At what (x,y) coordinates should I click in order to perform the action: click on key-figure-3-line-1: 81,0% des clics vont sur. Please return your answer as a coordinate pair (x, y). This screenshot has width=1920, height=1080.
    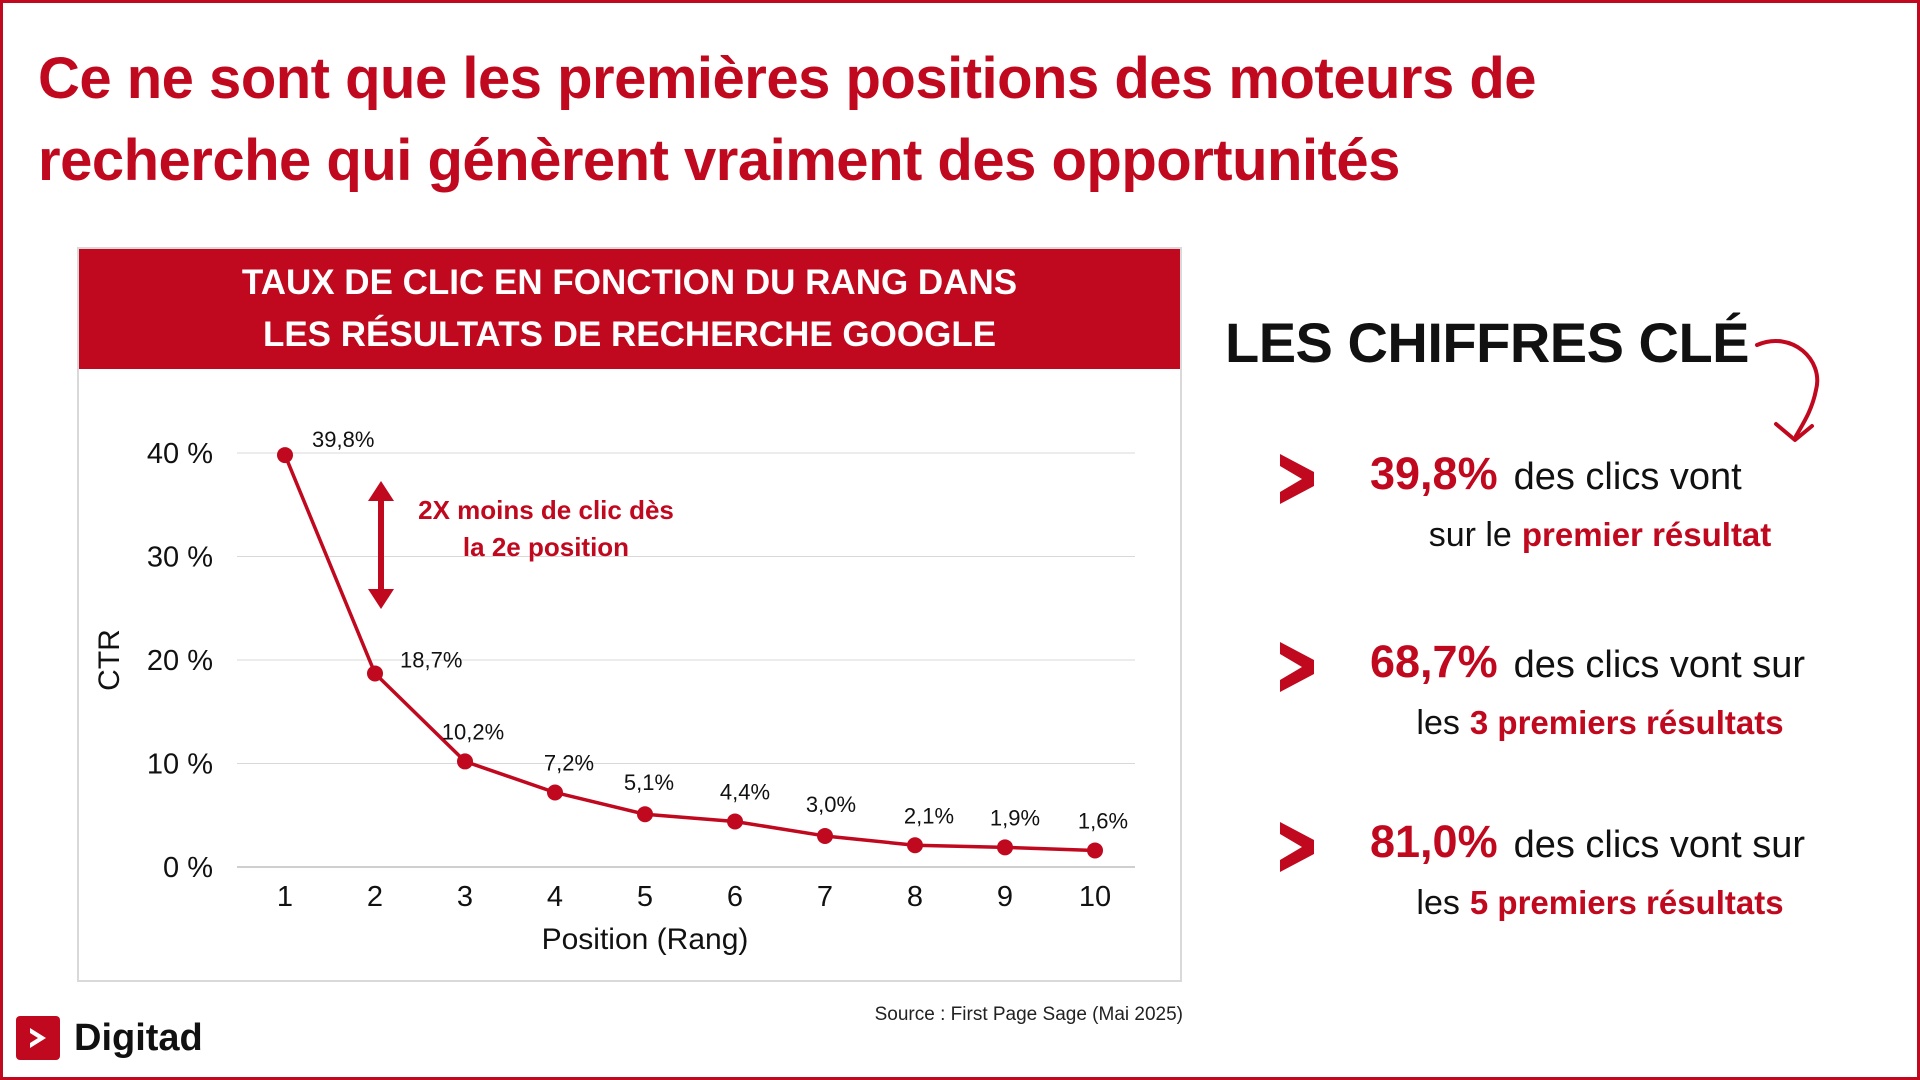
    Looking at the image, I should click on (1587, 842).